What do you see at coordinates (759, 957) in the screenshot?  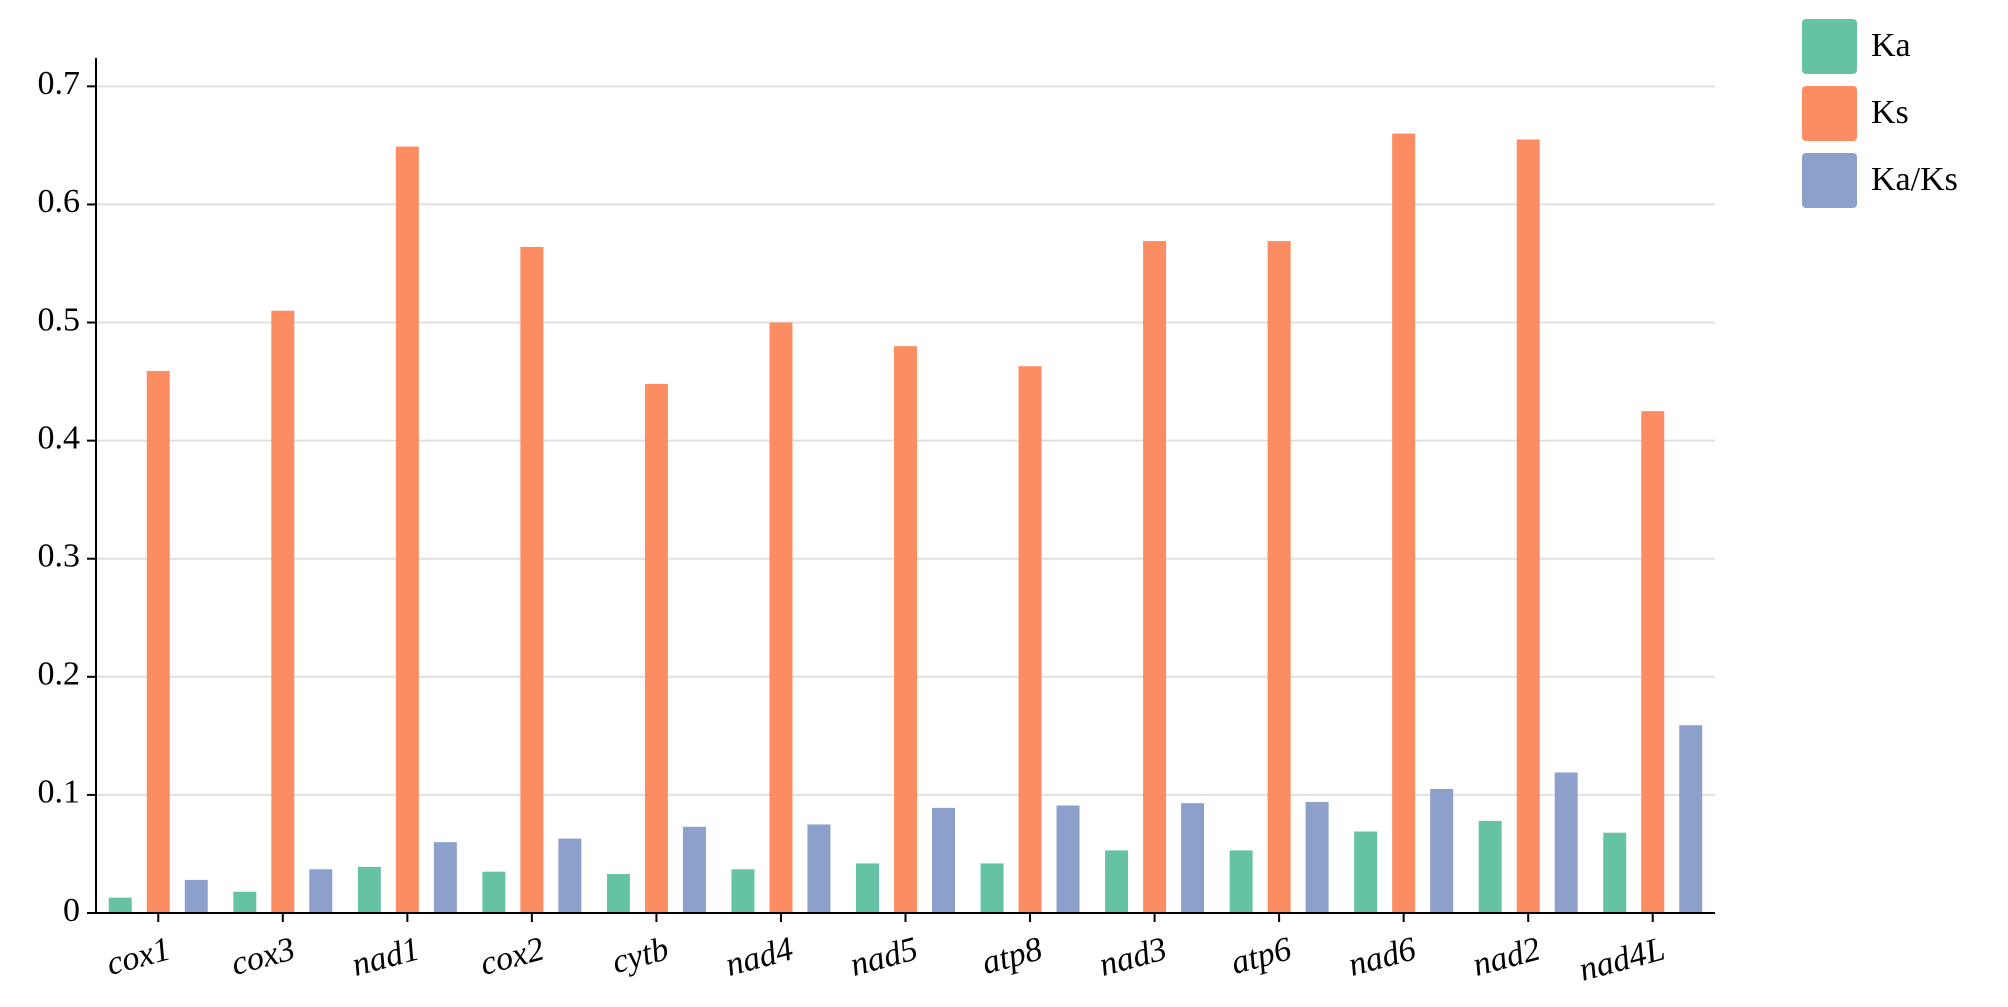 I see `x-tick-label: nad4` at bounding box center [759, 957].